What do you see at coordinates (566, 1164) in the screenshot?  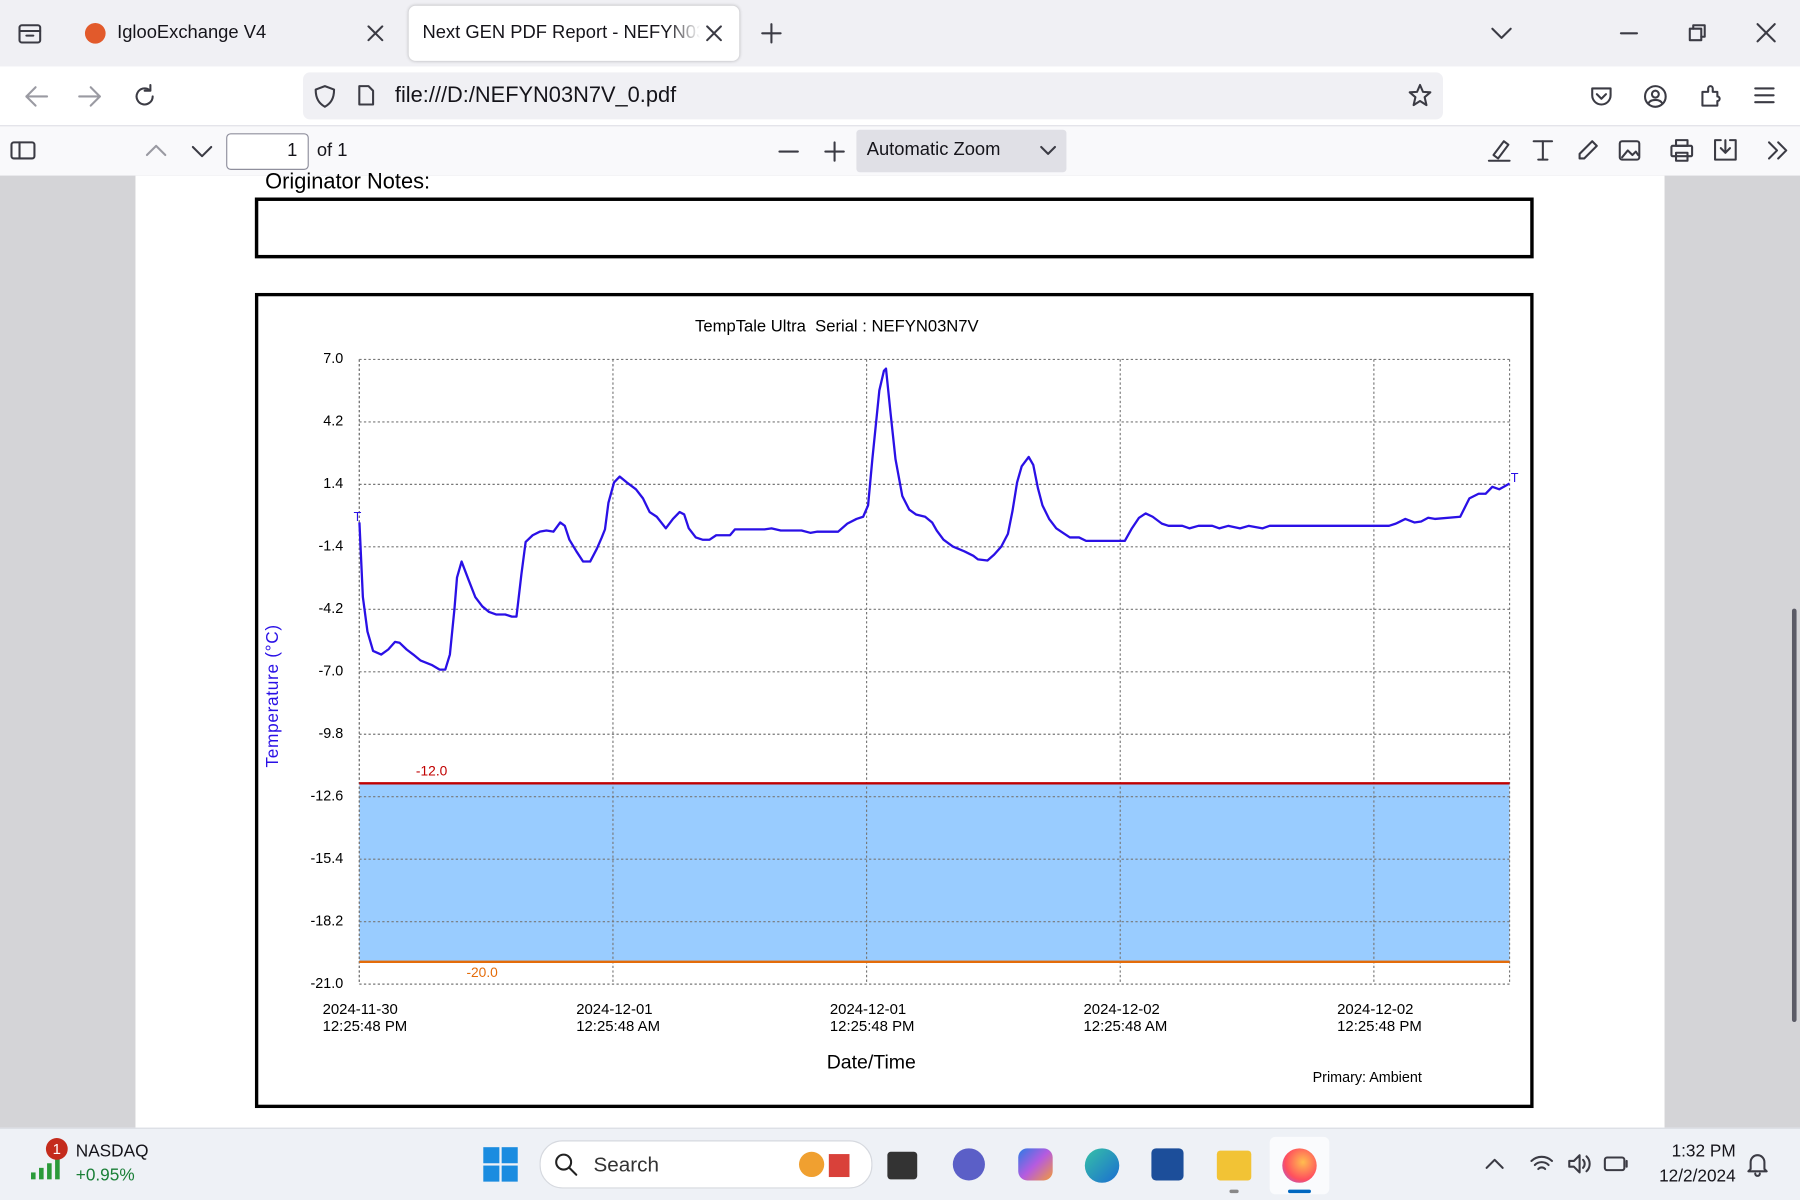 I see `search-icon` at bounding box center [566, 1164].